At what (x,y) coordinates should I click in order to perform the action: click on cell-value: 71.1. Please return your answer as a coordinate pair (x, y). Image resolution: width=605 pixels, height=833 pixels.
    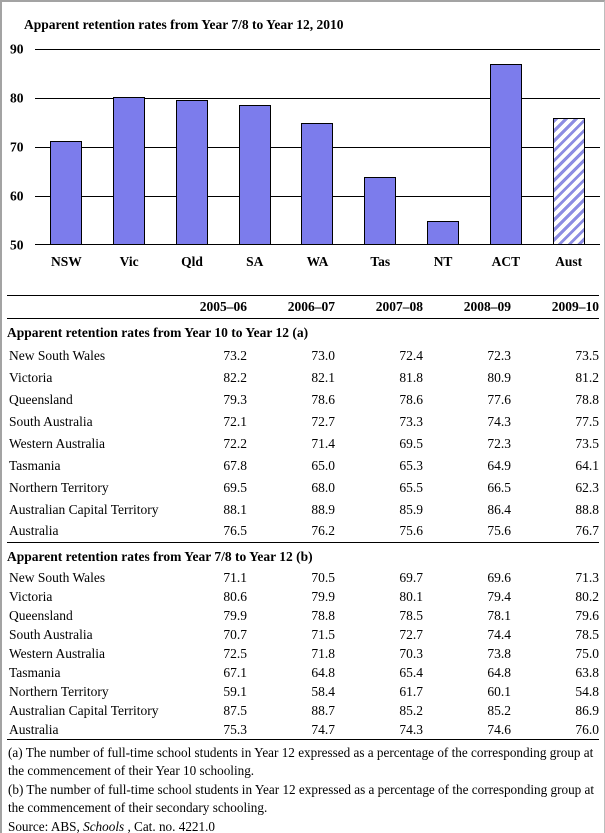
    Looking at the image, I should click on (235, 577).